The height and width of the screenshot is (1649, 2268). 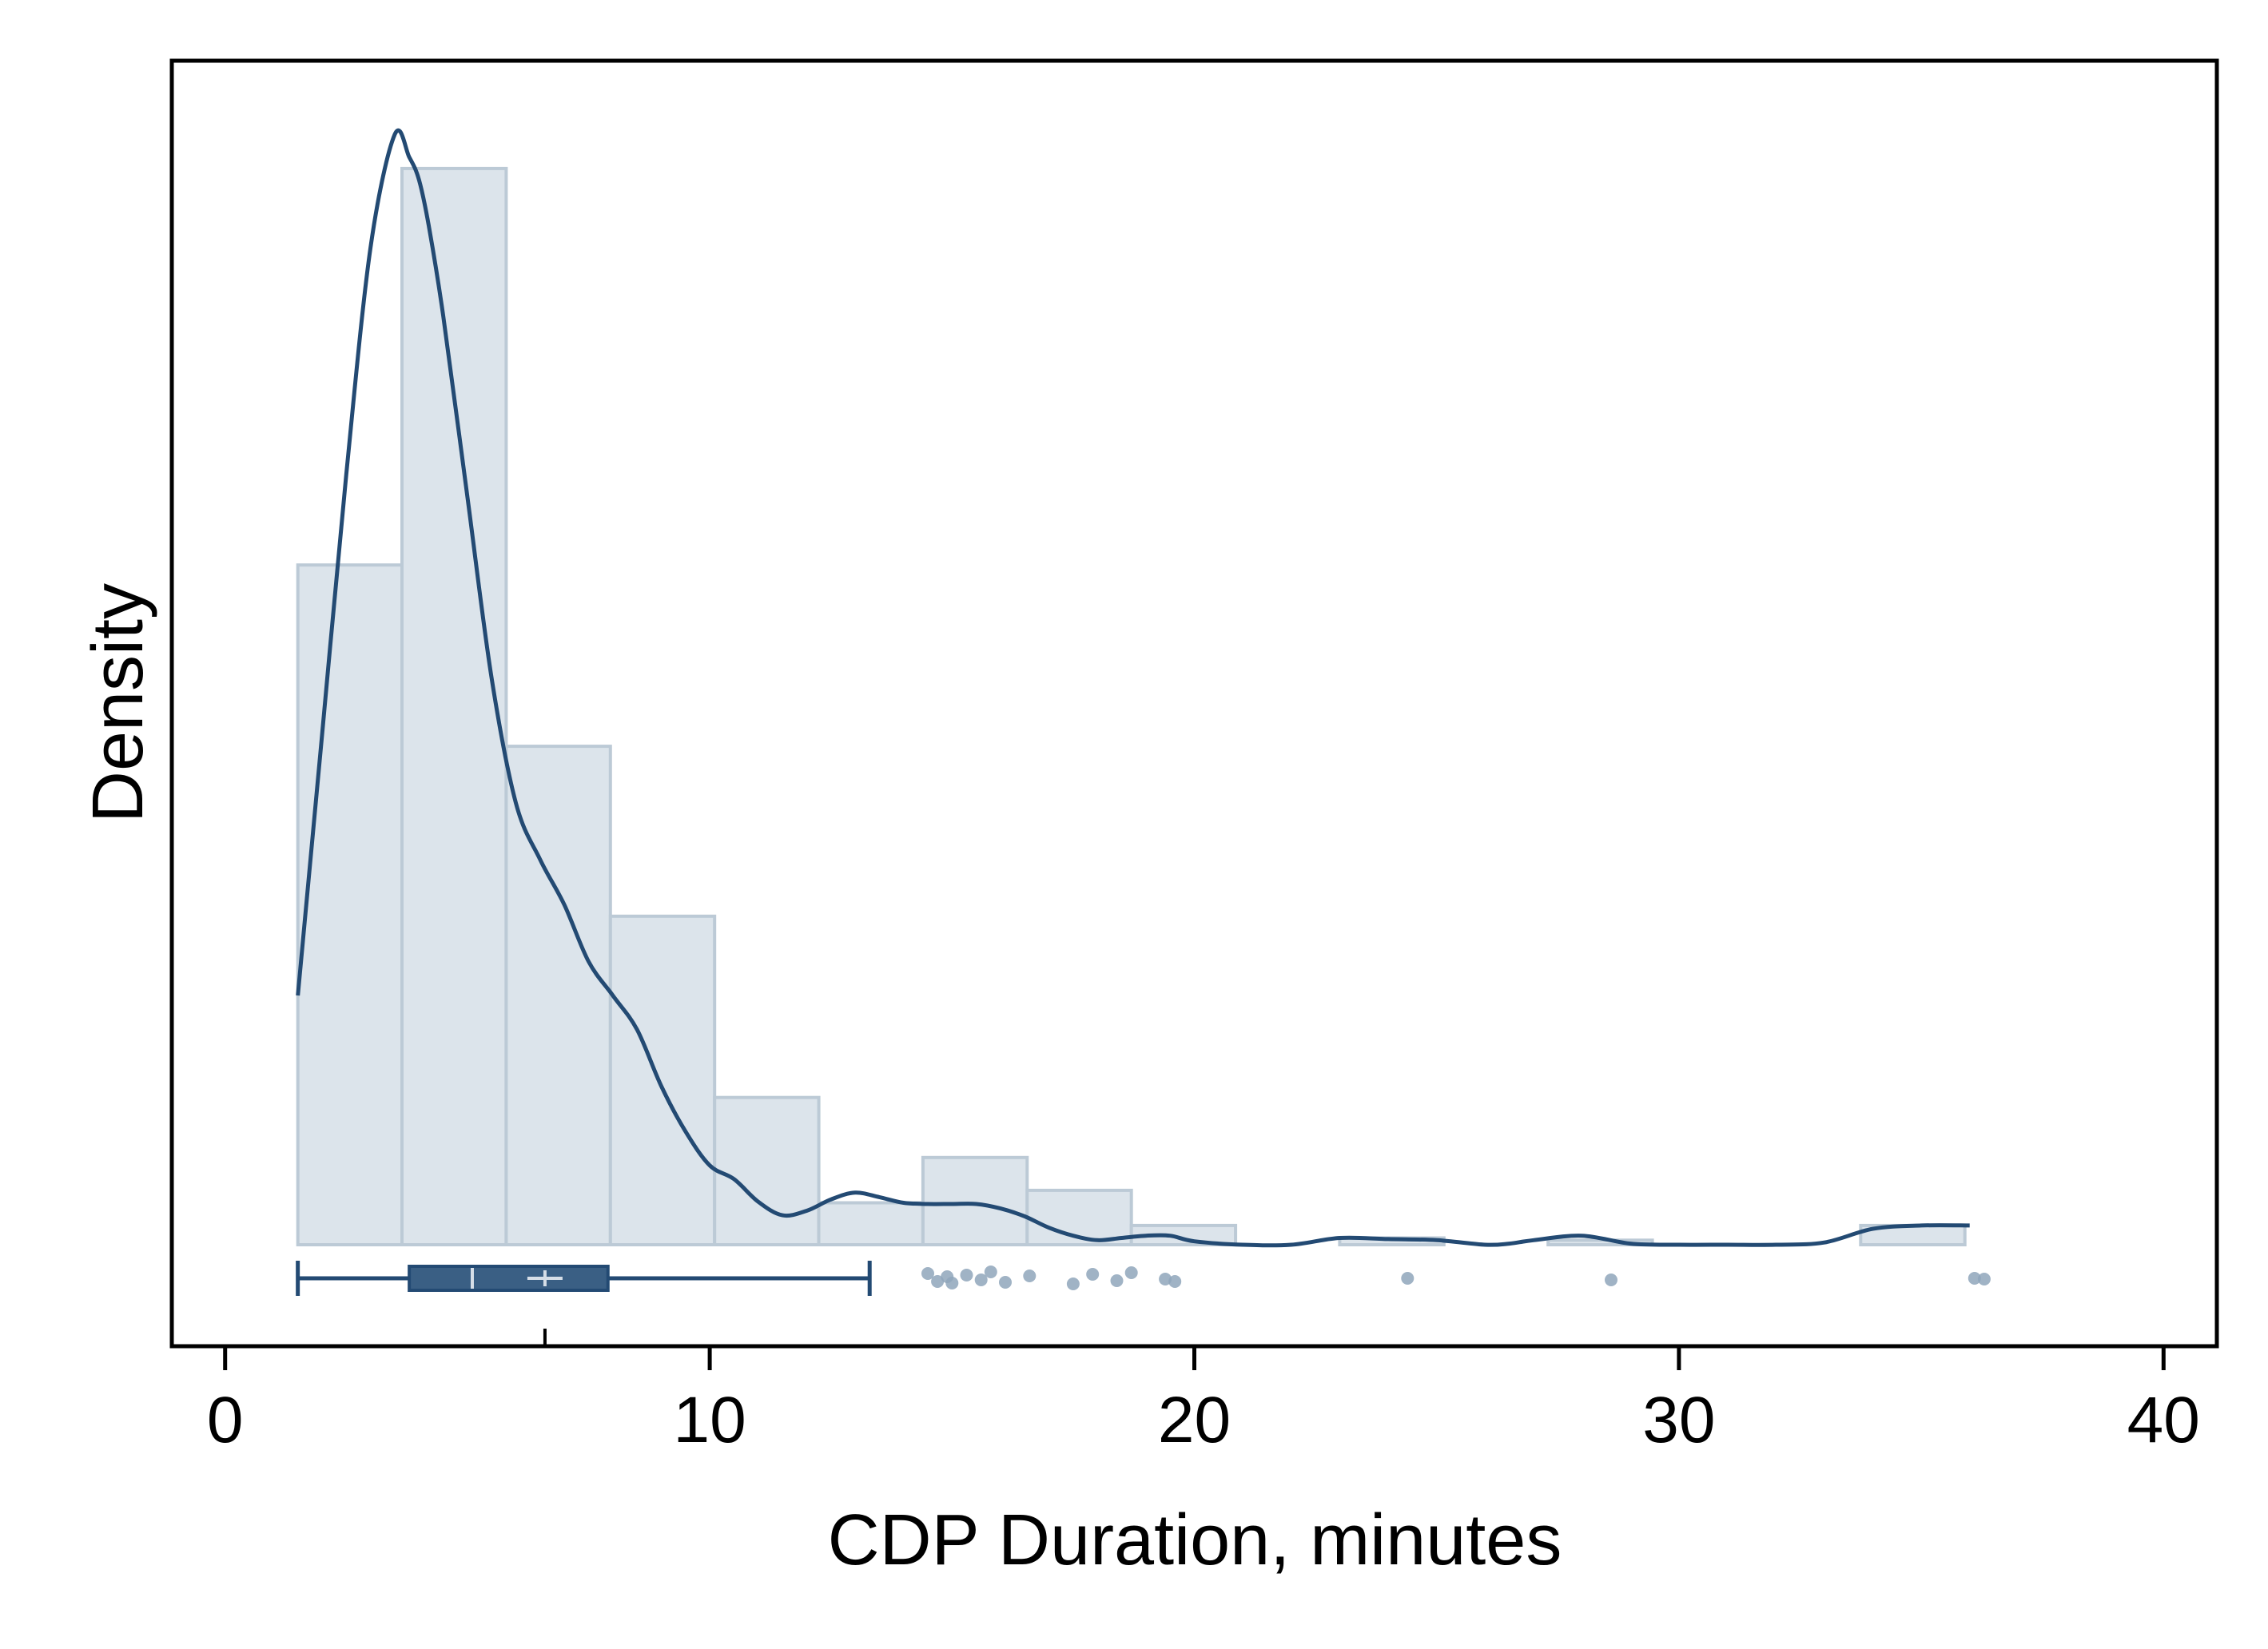 What do you see at coordinates (225, 1420) in the screenshot?
I see `x-tick-label-0: 0` at bounding box center [225, 1420].